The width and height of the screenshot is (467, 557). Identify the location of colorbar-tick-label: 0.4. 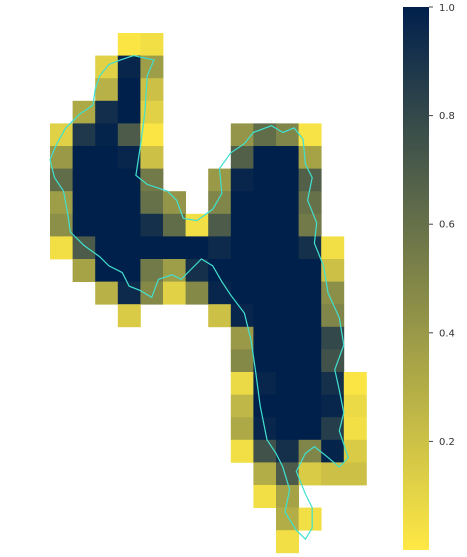
(447, 333).